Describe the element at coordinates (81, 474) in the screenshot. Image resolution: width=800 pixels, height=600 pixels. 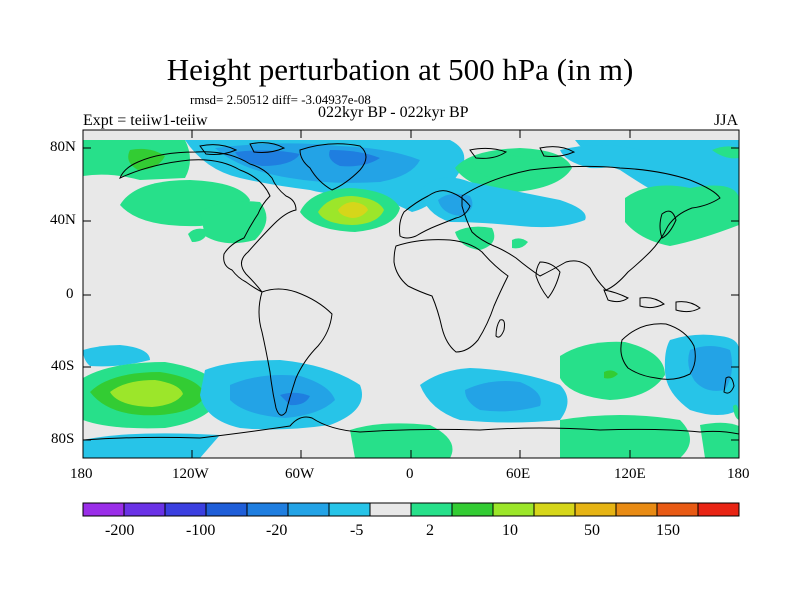
I see `lon-label-180w: 180` at that location.